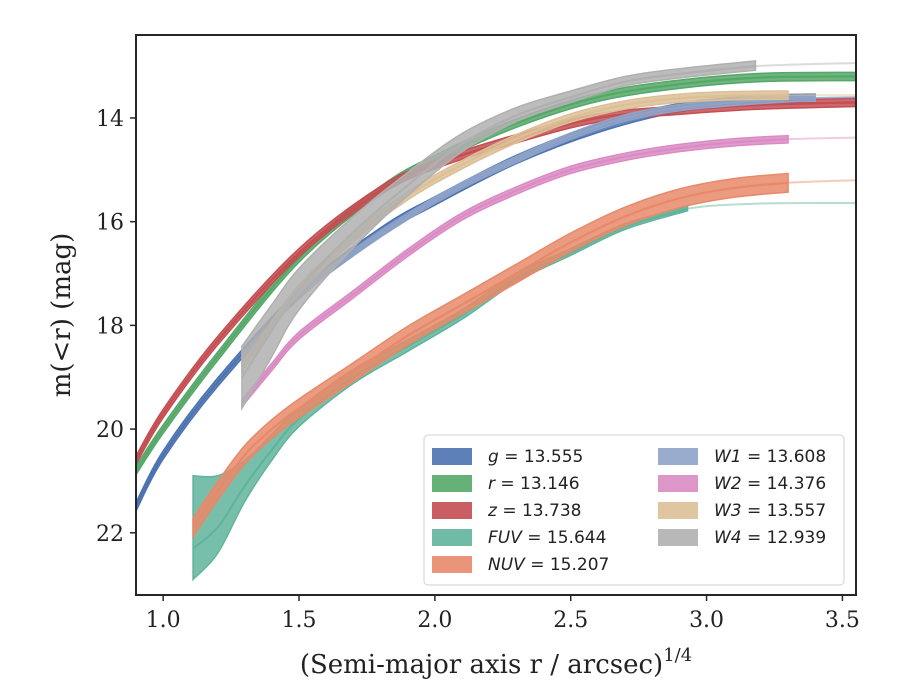  What do you see at coordinates (110, 223) in the screenshot?
I see `y-tick-label: 16` at bounding box center [110, 223].